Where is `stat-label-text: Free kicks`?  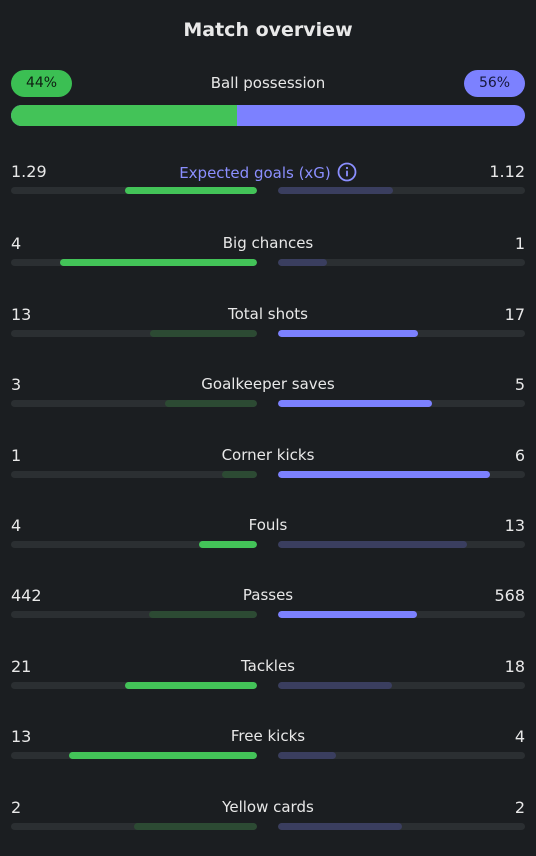 stat-label-text: Free kicks is located at coordinates (268, 736).